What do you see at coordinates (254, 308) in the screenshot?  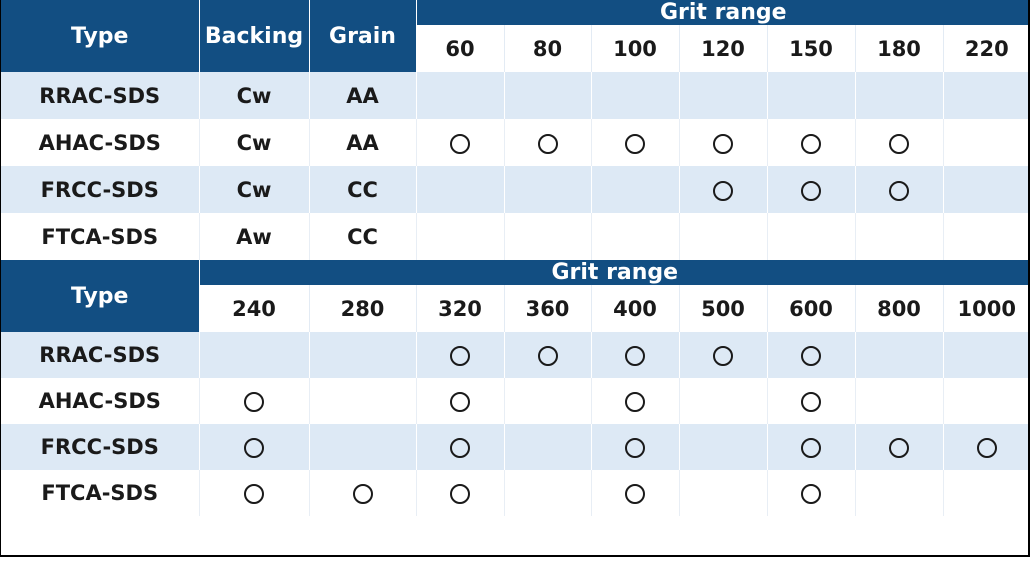 I see `grit-value: 240` at bounding box center [254, 308].